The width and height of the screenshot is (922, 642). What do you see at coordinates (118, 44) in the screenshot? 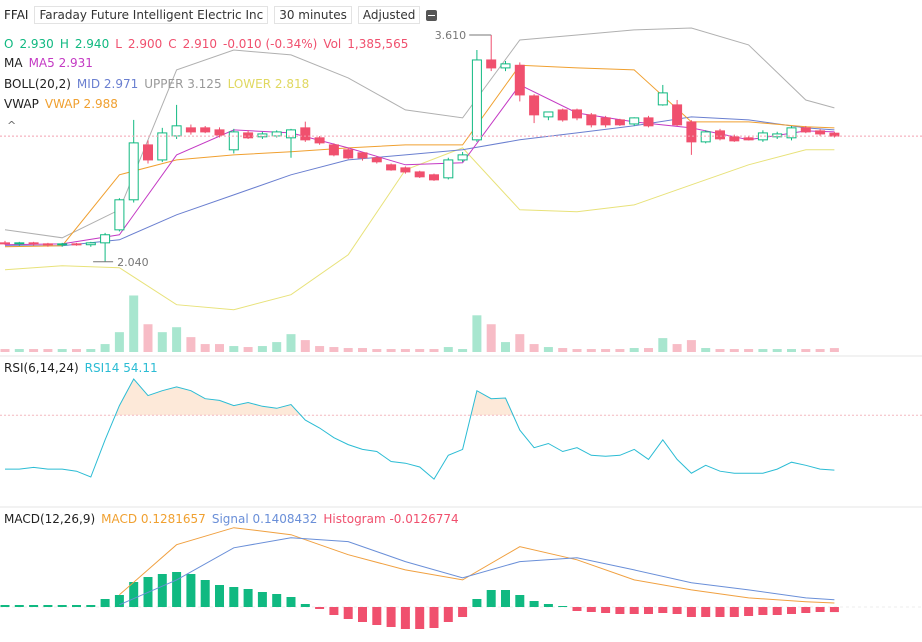
I see `quote-key: L` at bounding box center [118, 44].